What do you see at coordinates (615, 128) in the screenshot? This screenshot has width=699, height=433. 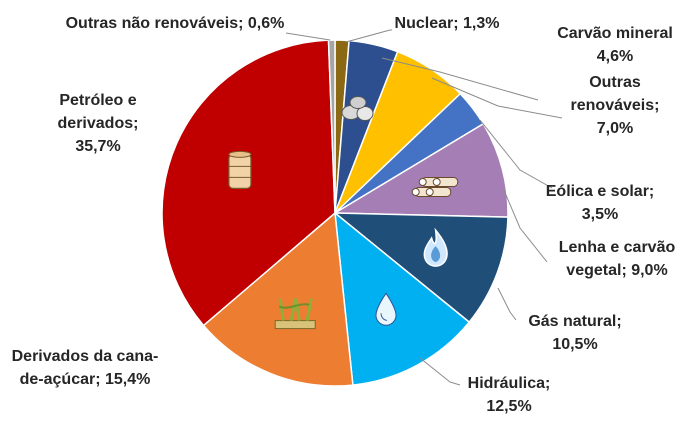 I see `data-label-line: 7,0%` at bounding box center [615, 128].